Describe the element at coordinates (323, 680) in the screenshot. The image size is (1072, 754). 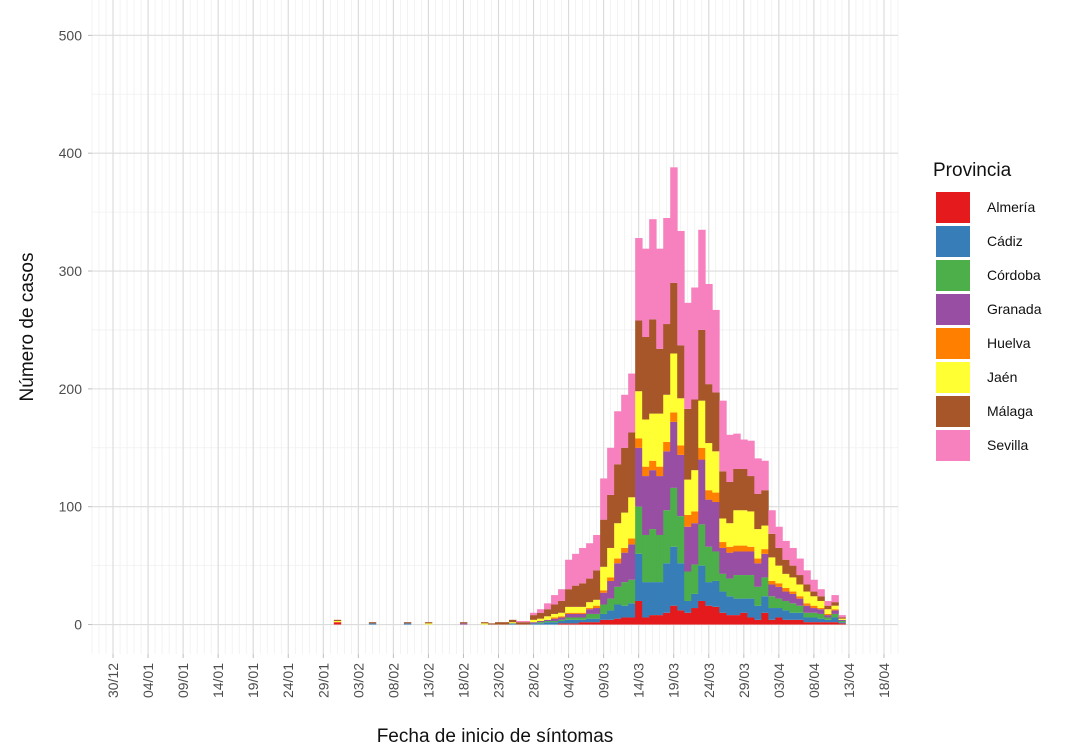
I see `x-tick-label: 29/01` at that location.